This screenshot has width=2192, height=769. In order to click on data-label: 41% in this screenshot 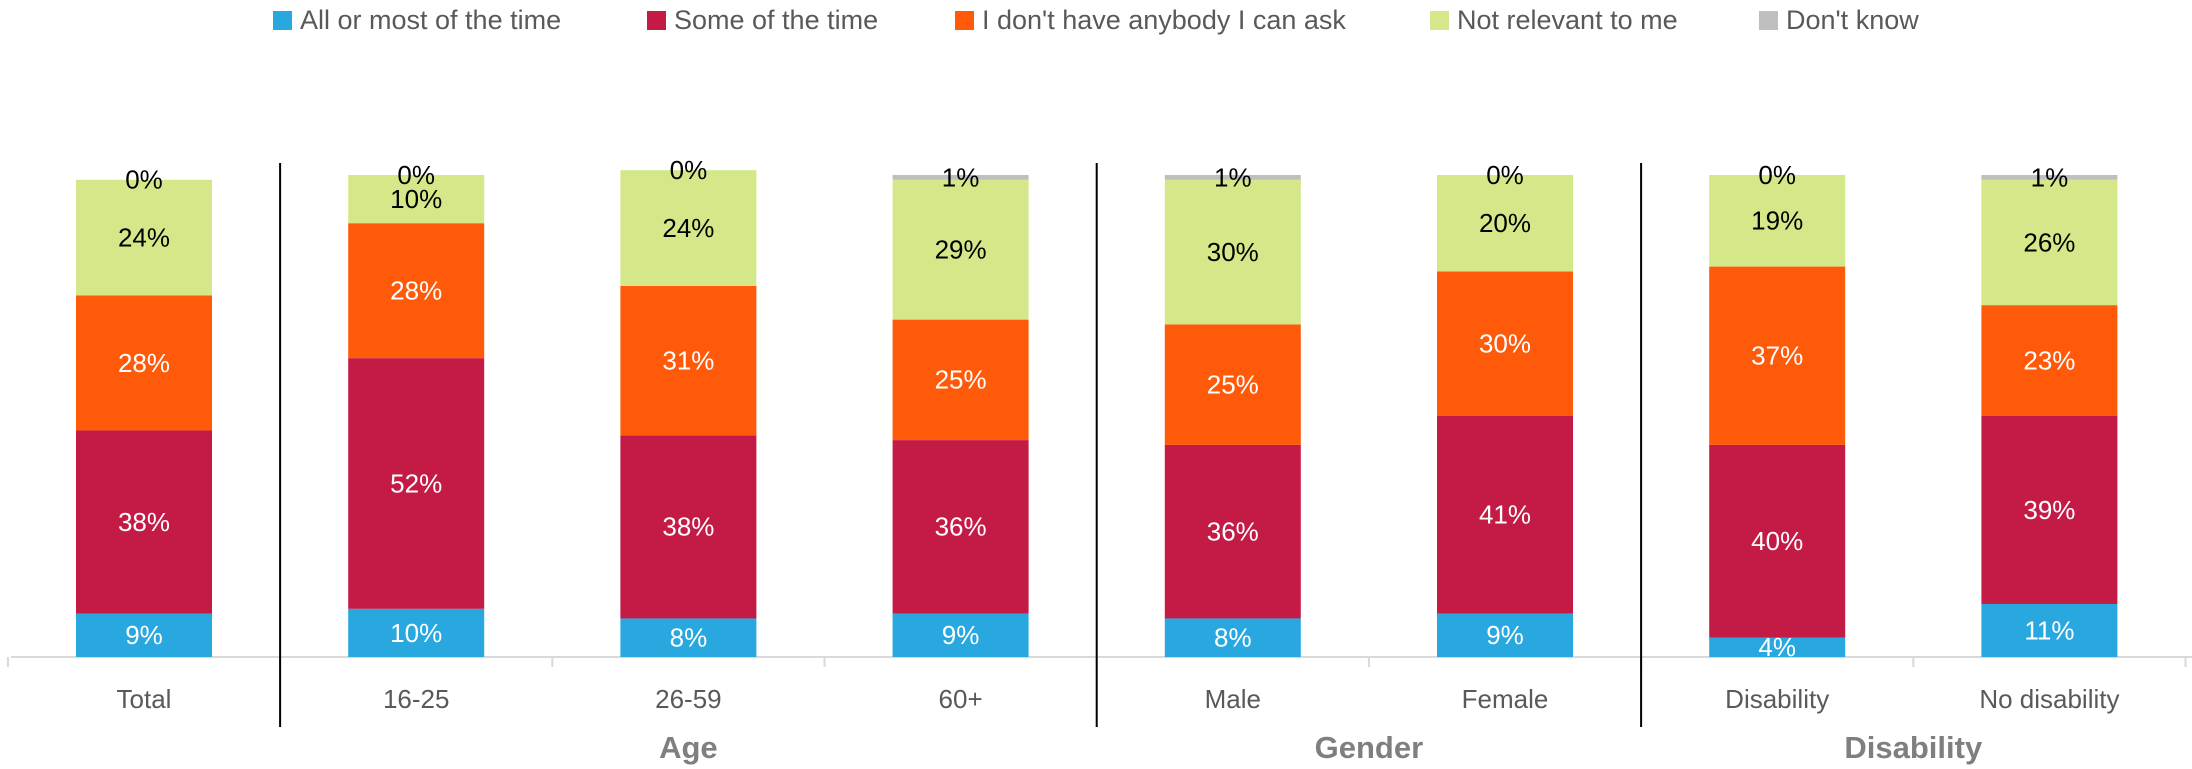, I will do `click(1505, 515)`.